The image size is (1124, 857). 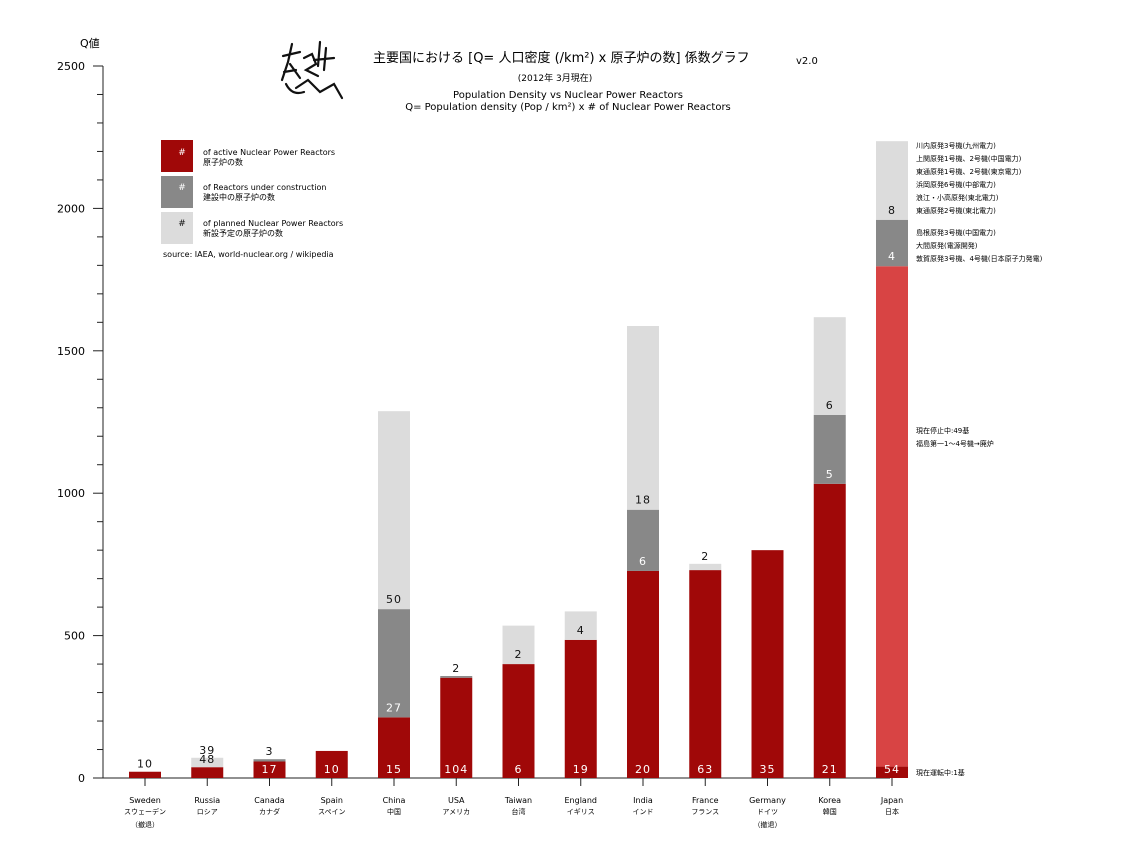 What do you see at coordinates (892, 811) in the screenshot?
I see `x-label-ja: 日本` at bounding box center [892, 811].